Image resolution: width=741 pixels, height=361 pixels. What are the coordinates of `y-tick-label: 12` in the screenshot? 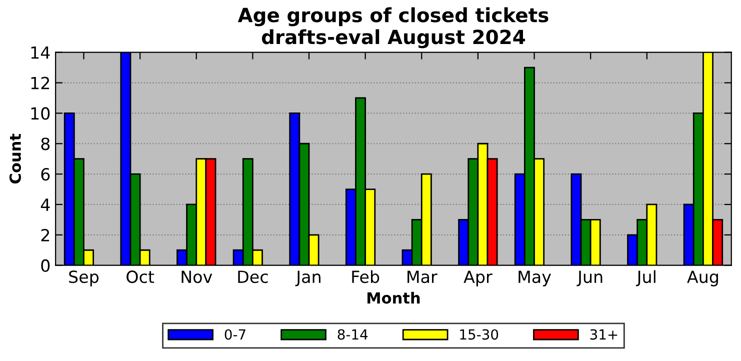 It's located at (40, 83).